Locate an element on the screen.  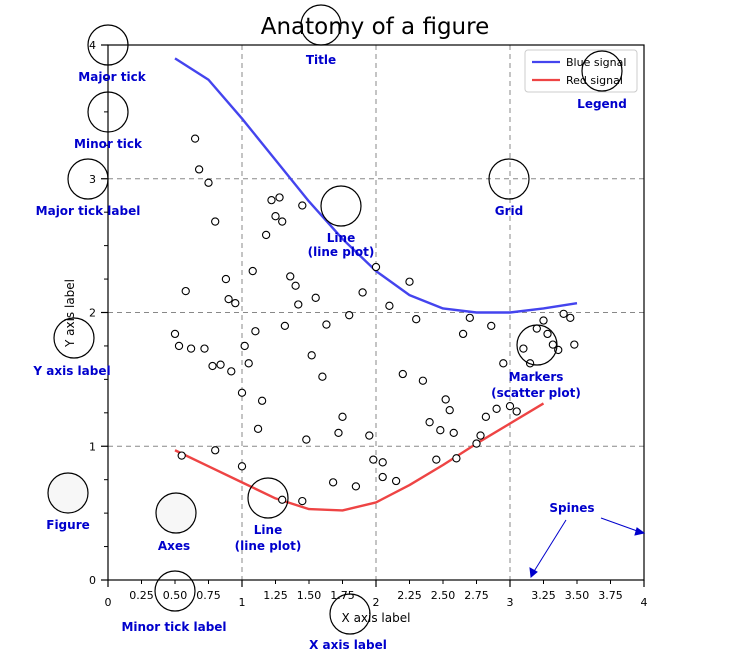
title-circle is located at coordinates (321, 25).